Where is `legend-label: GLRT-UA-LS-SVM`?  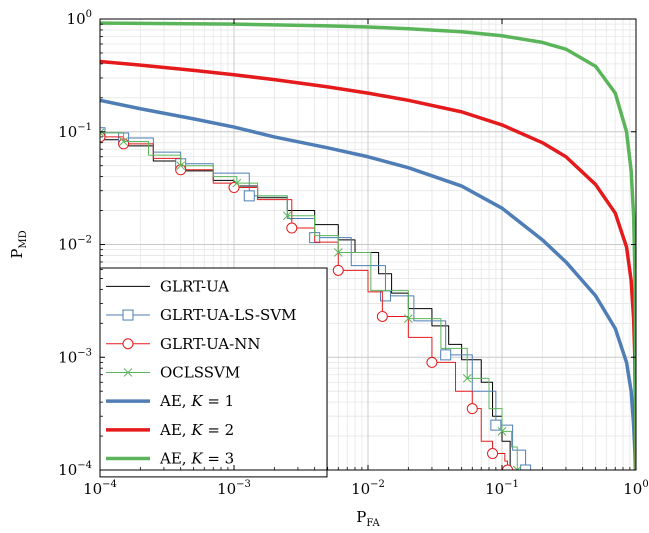 legend-label: GLRT-UA-LS-SVM is located at coordinates (228, 315).